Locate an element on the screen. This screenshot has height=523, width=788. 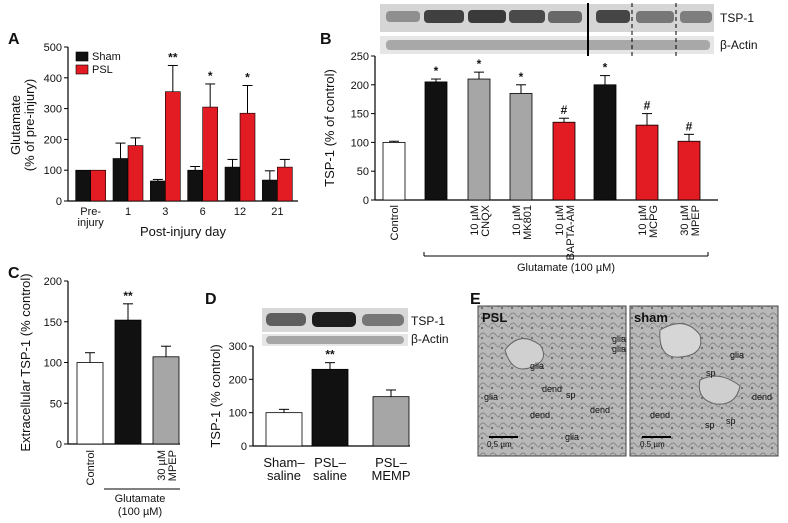
panel-c-letter: C is located at coordinates (14, 273).